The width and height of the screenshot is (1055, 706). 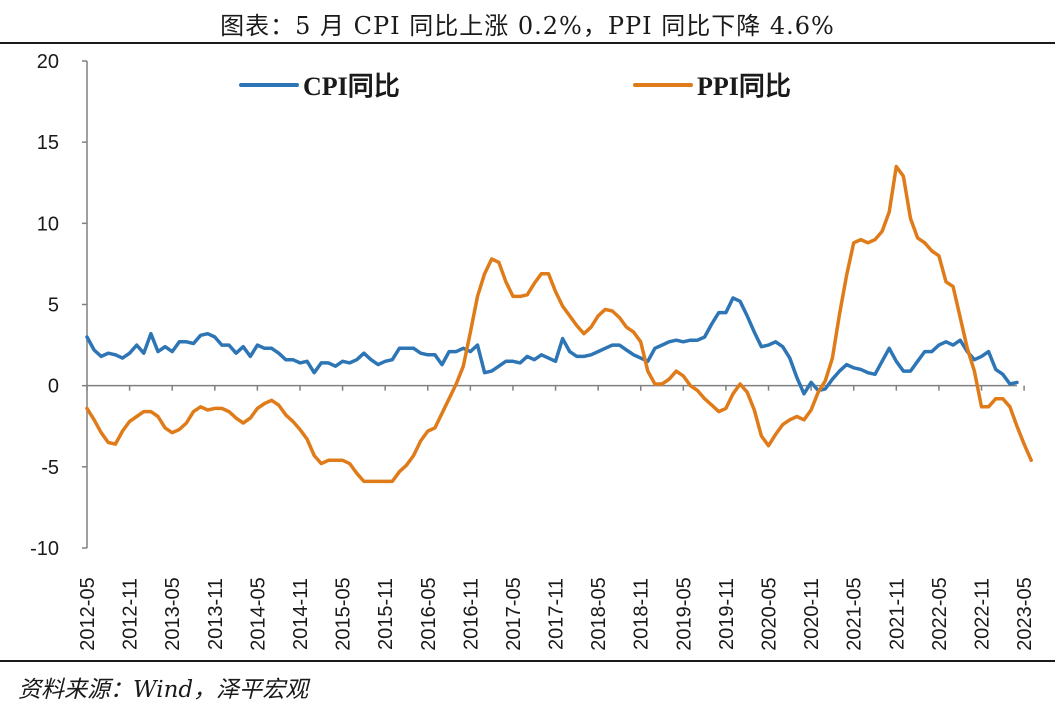 I want to click on x-tick-label: 2016-11, so click(x=471, y=614).